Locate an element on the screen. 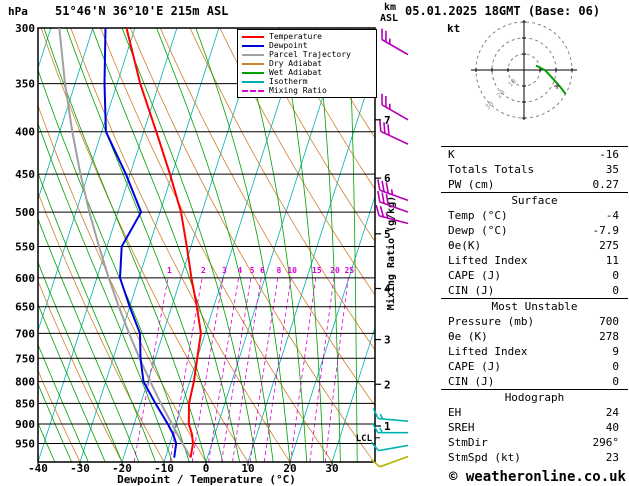 This screenshot has width=629, height=486. temp-tick-label: 20 is located at coordinates (289, 468).